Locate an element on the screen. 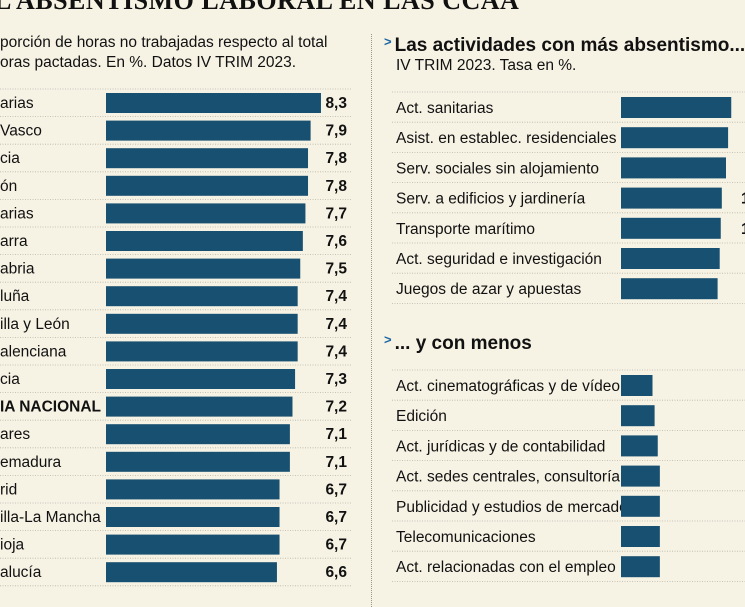 This screenshot has width=745, height=607. category-label: IA NACIONAL is located at coordinates (50, 407).